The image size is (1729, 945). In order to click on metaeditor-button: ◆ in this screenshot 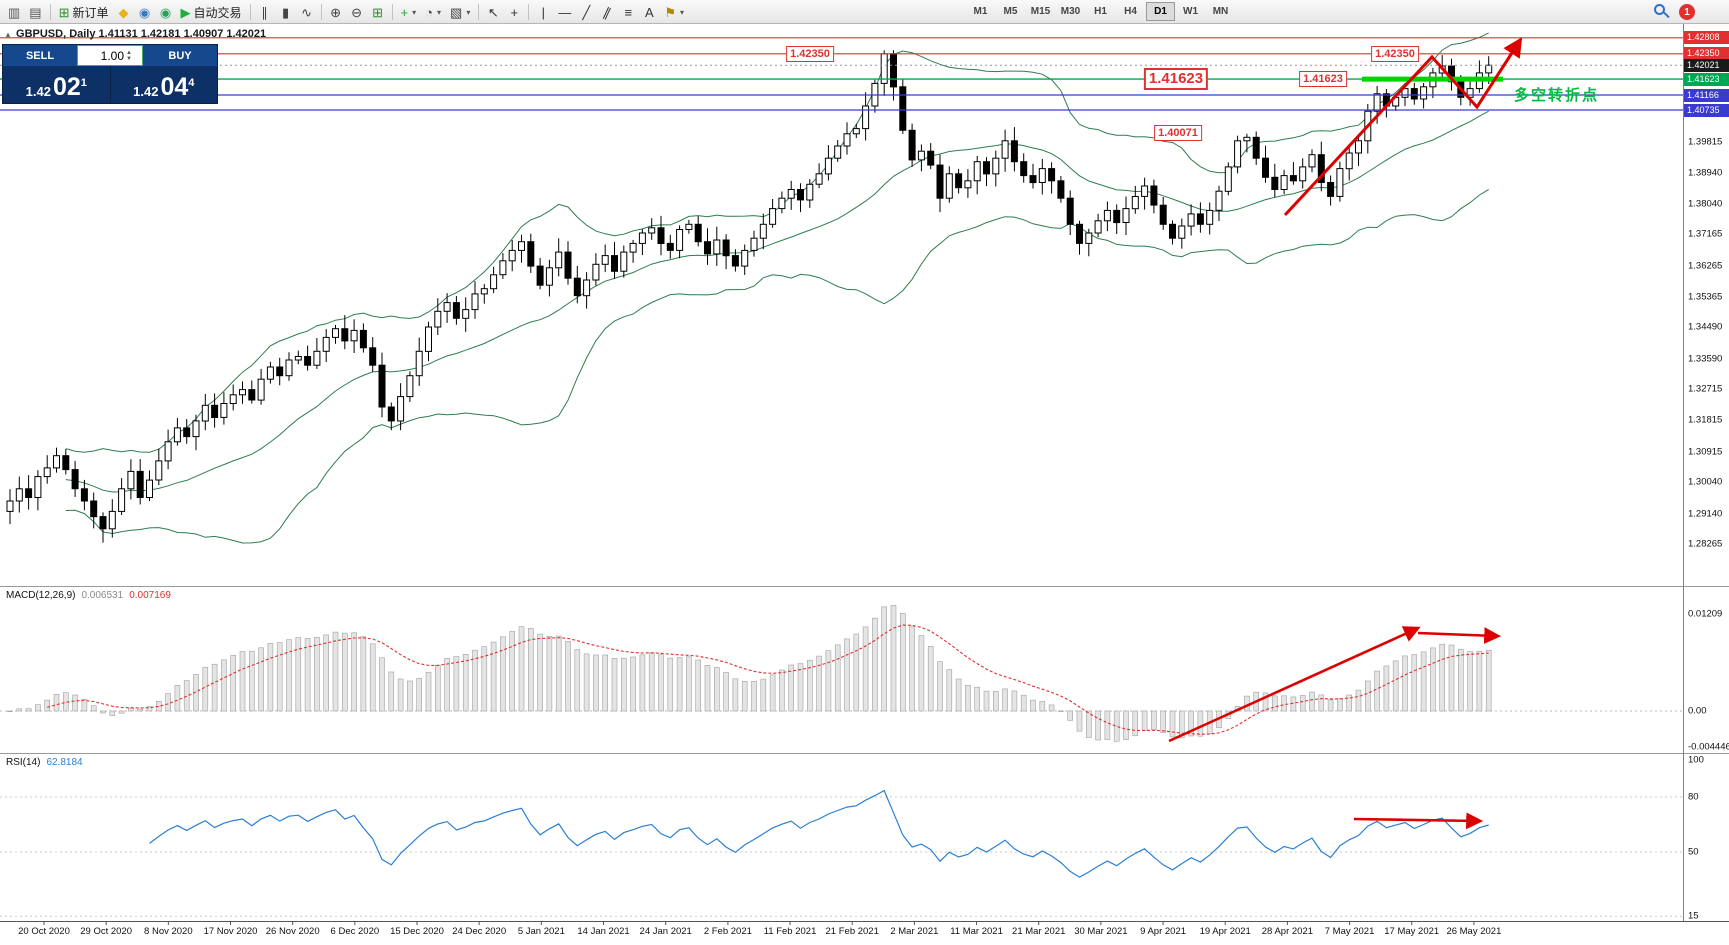, I will do `click(124, 12)`.